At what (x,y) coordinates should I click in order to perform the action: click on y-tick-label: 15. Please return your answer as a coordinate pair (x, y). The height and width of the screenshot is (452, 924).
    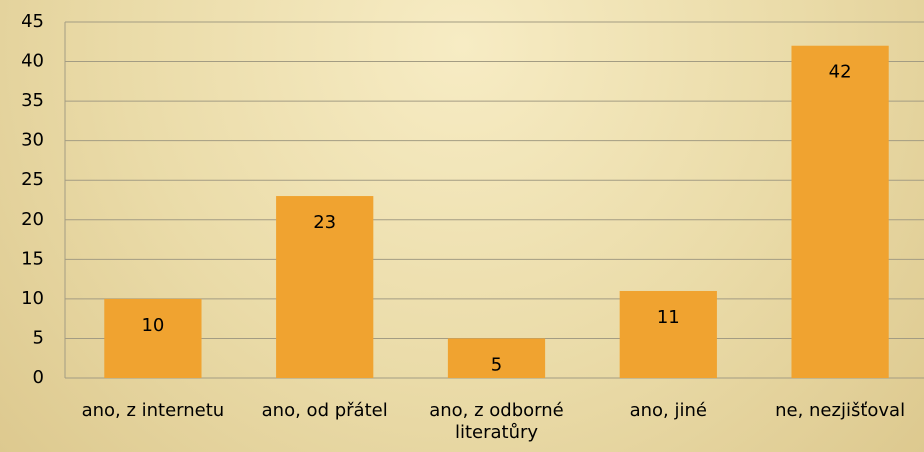
    Looking at the image, I should click on (32, 258).